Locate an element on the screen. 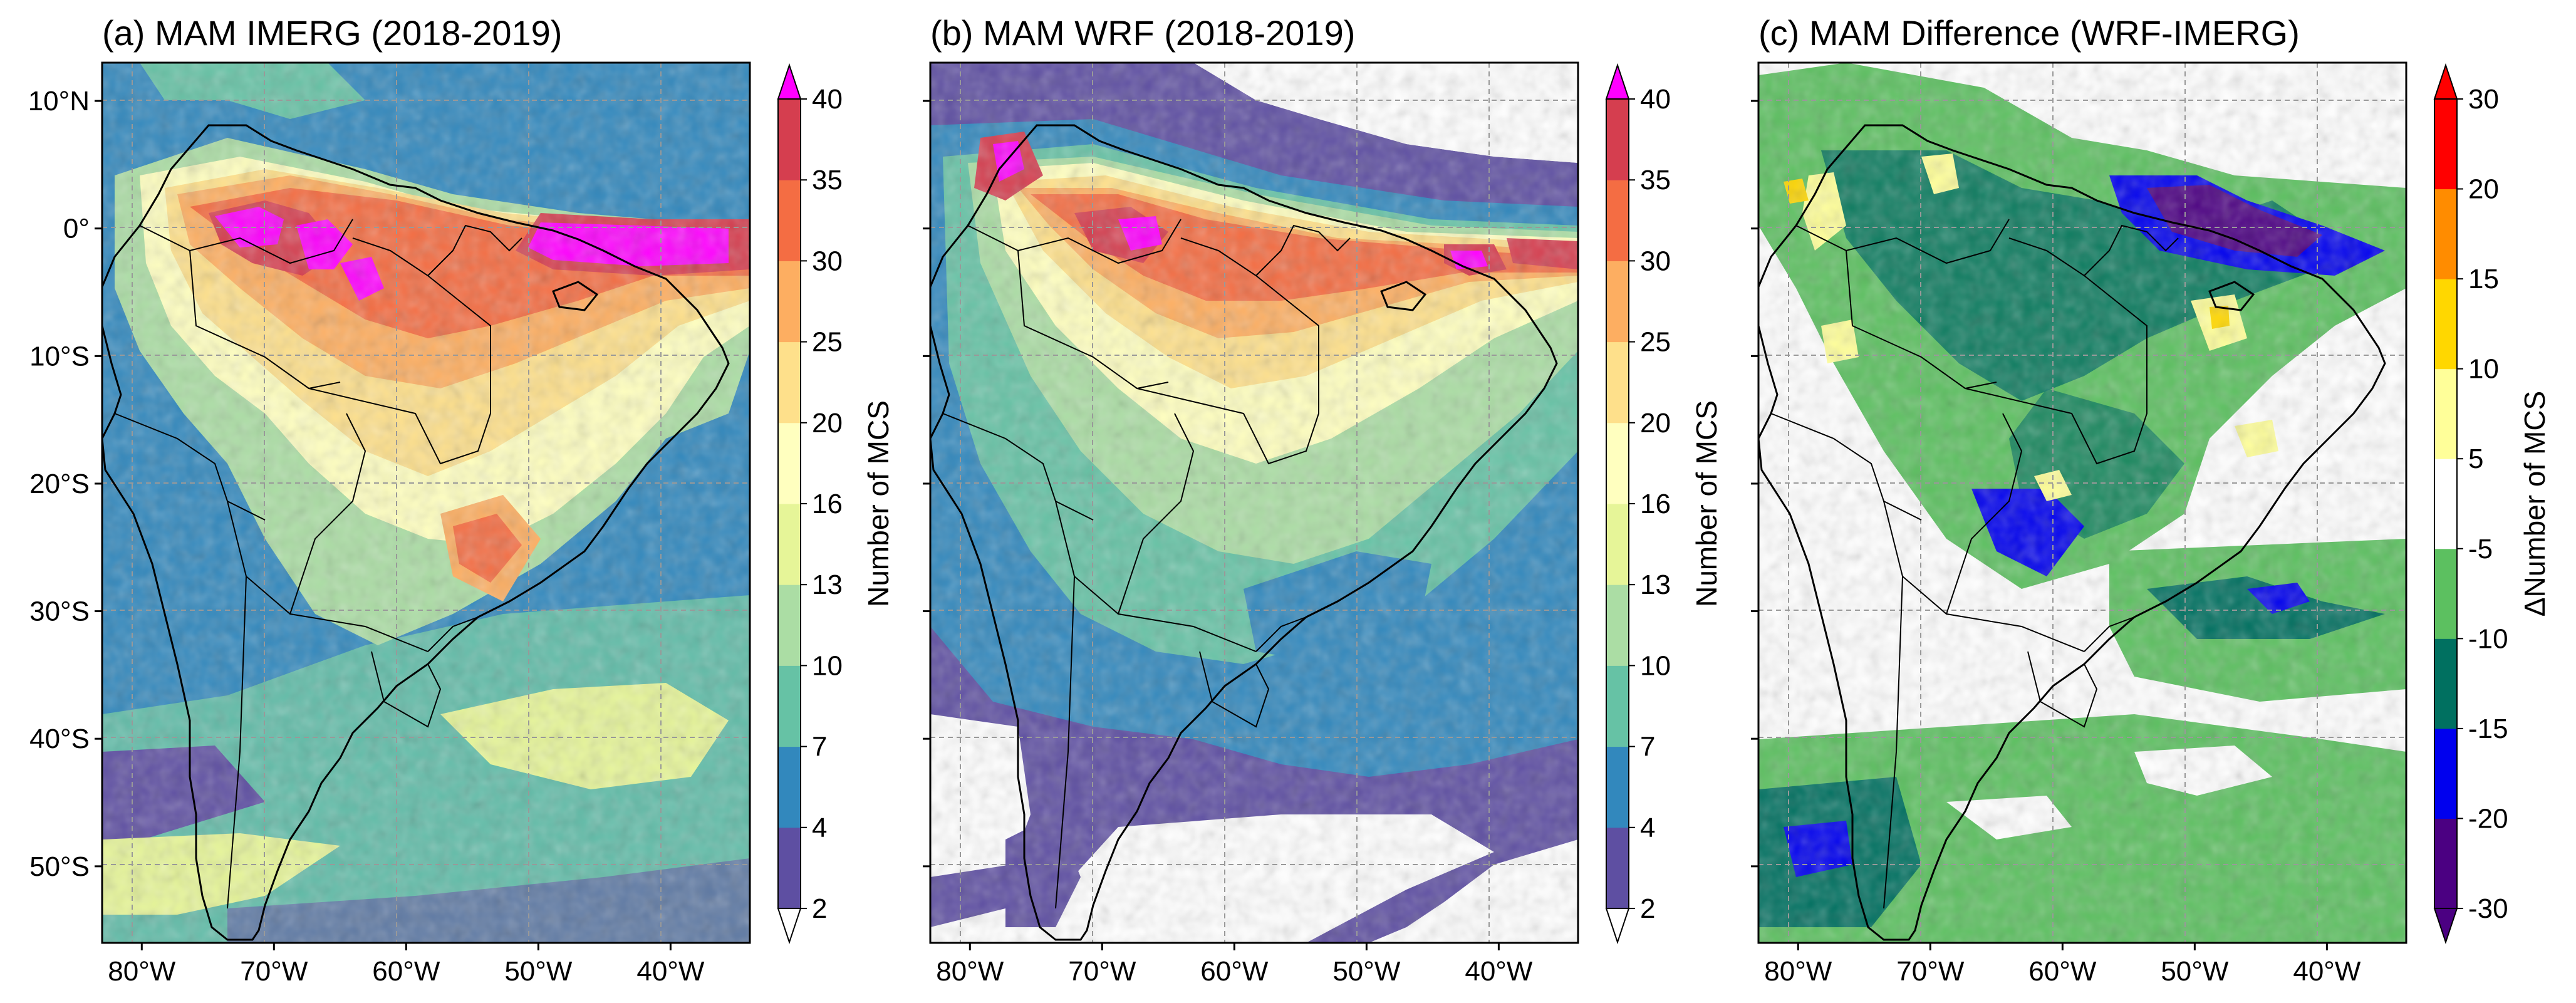 The width and height of the screenshot is (2576, 1003). panel-c-colorbar-tick-label: 30 is located at coordinates (2483, 99).